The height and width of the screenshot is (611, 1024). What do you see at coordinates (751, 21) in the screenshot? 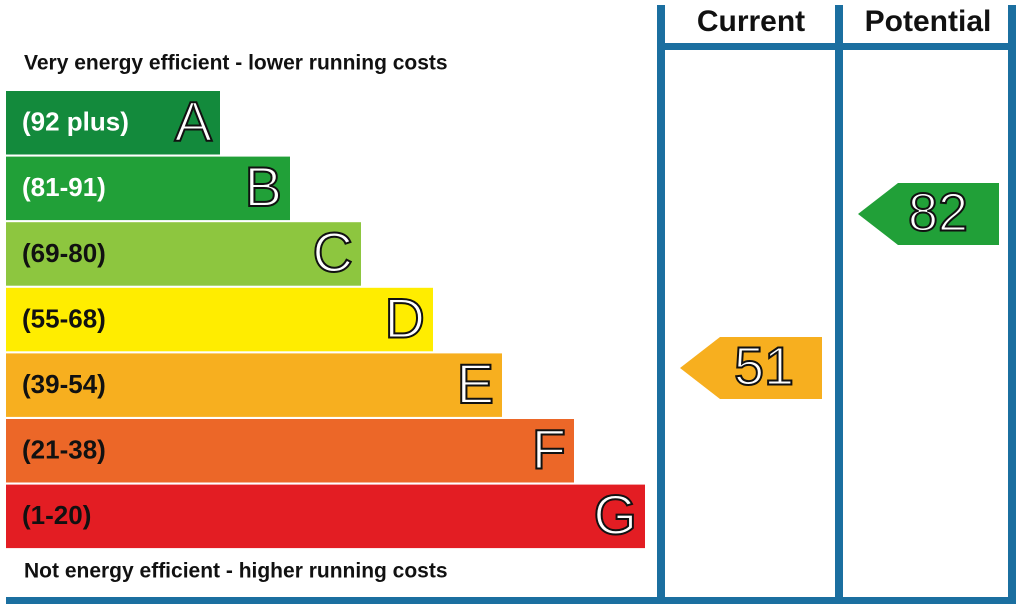
I see `column-header: Current` at bounding box center [751, 21].